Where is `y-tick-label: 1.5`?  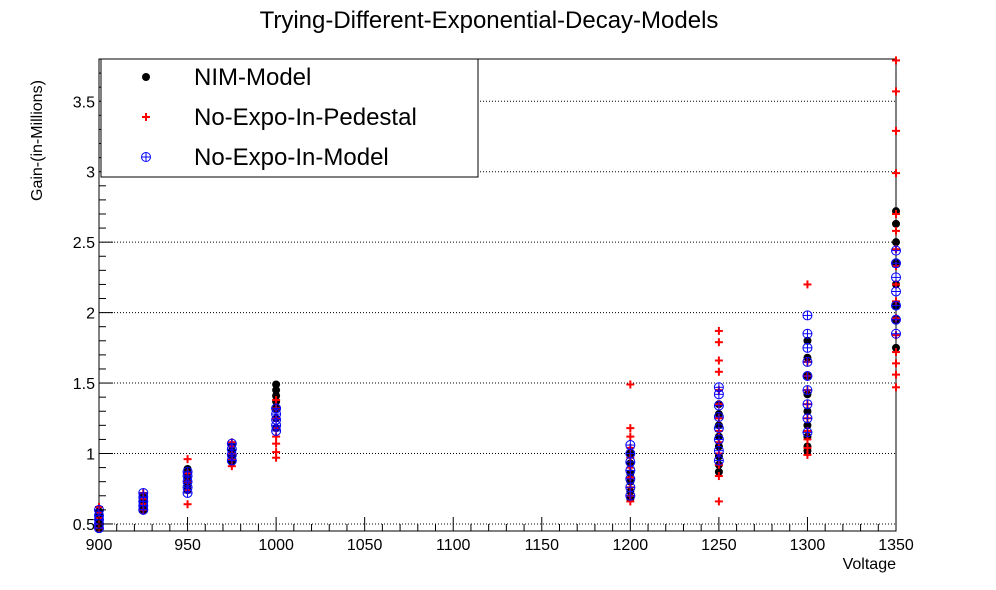
y-tick-label: 1.5 is located at coordinates (84, 384).